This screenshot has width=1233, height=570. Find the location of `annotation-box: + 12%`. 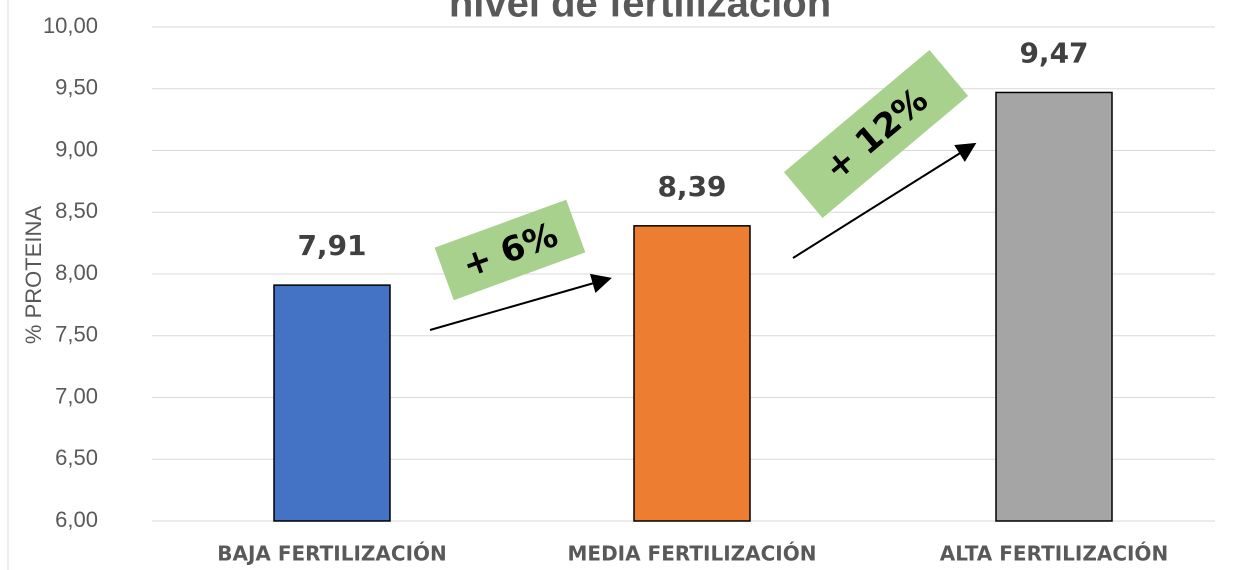

annotation-box: + 12% is located at coordinates (876, 134).